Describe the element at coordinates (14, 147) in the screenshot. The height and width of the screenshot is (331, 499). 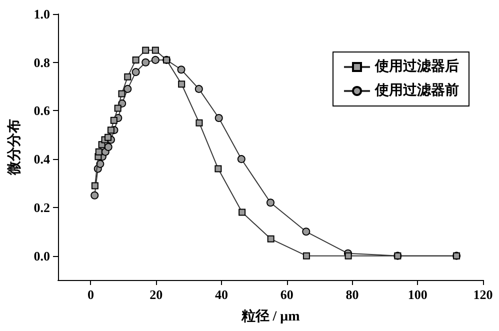
I see `y-axis-title: 微分分布` at that location.